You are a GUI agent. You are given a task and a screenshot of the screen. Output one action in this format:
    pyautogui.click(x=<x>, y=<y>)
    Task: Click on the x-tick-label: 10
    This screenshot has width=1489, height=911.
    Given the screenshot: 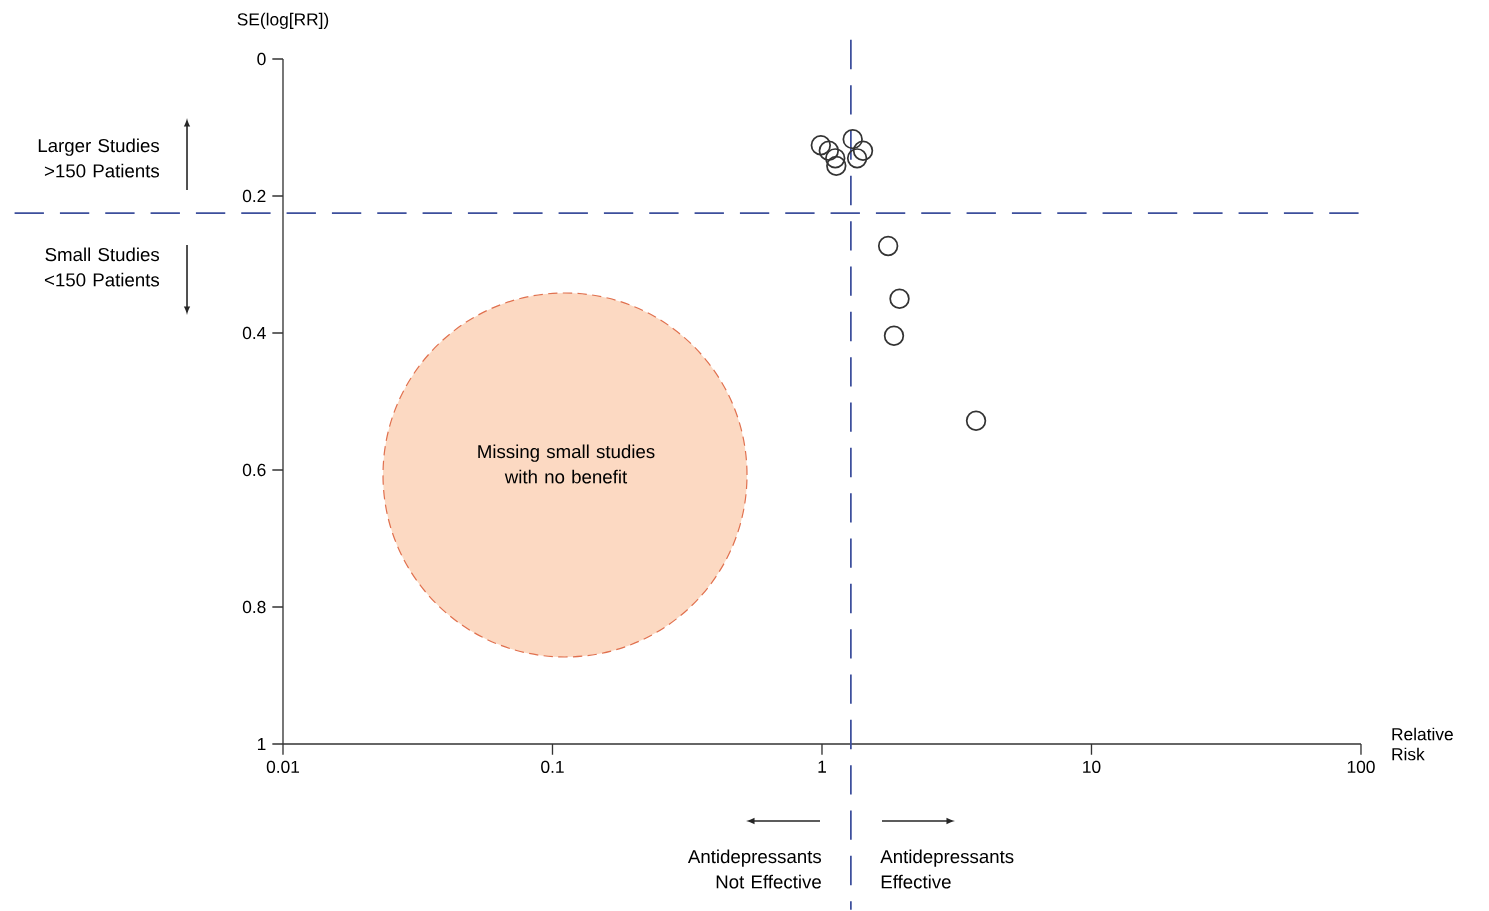 What is the action you would take?
    pyautogui.click(x=1092, y=767)
    